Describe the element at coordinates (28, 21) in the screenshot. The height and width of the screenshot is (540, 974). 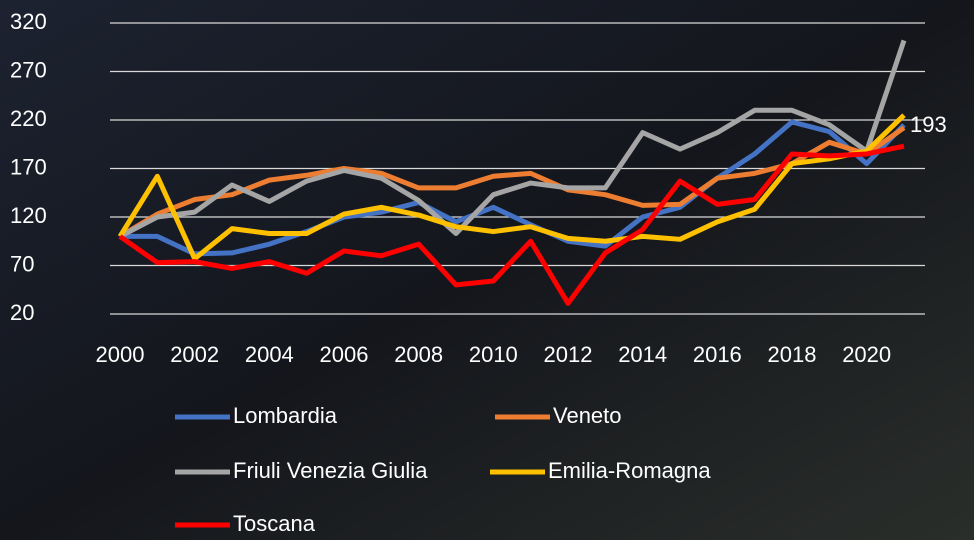
I see `y-tick-label: 320` at that location.